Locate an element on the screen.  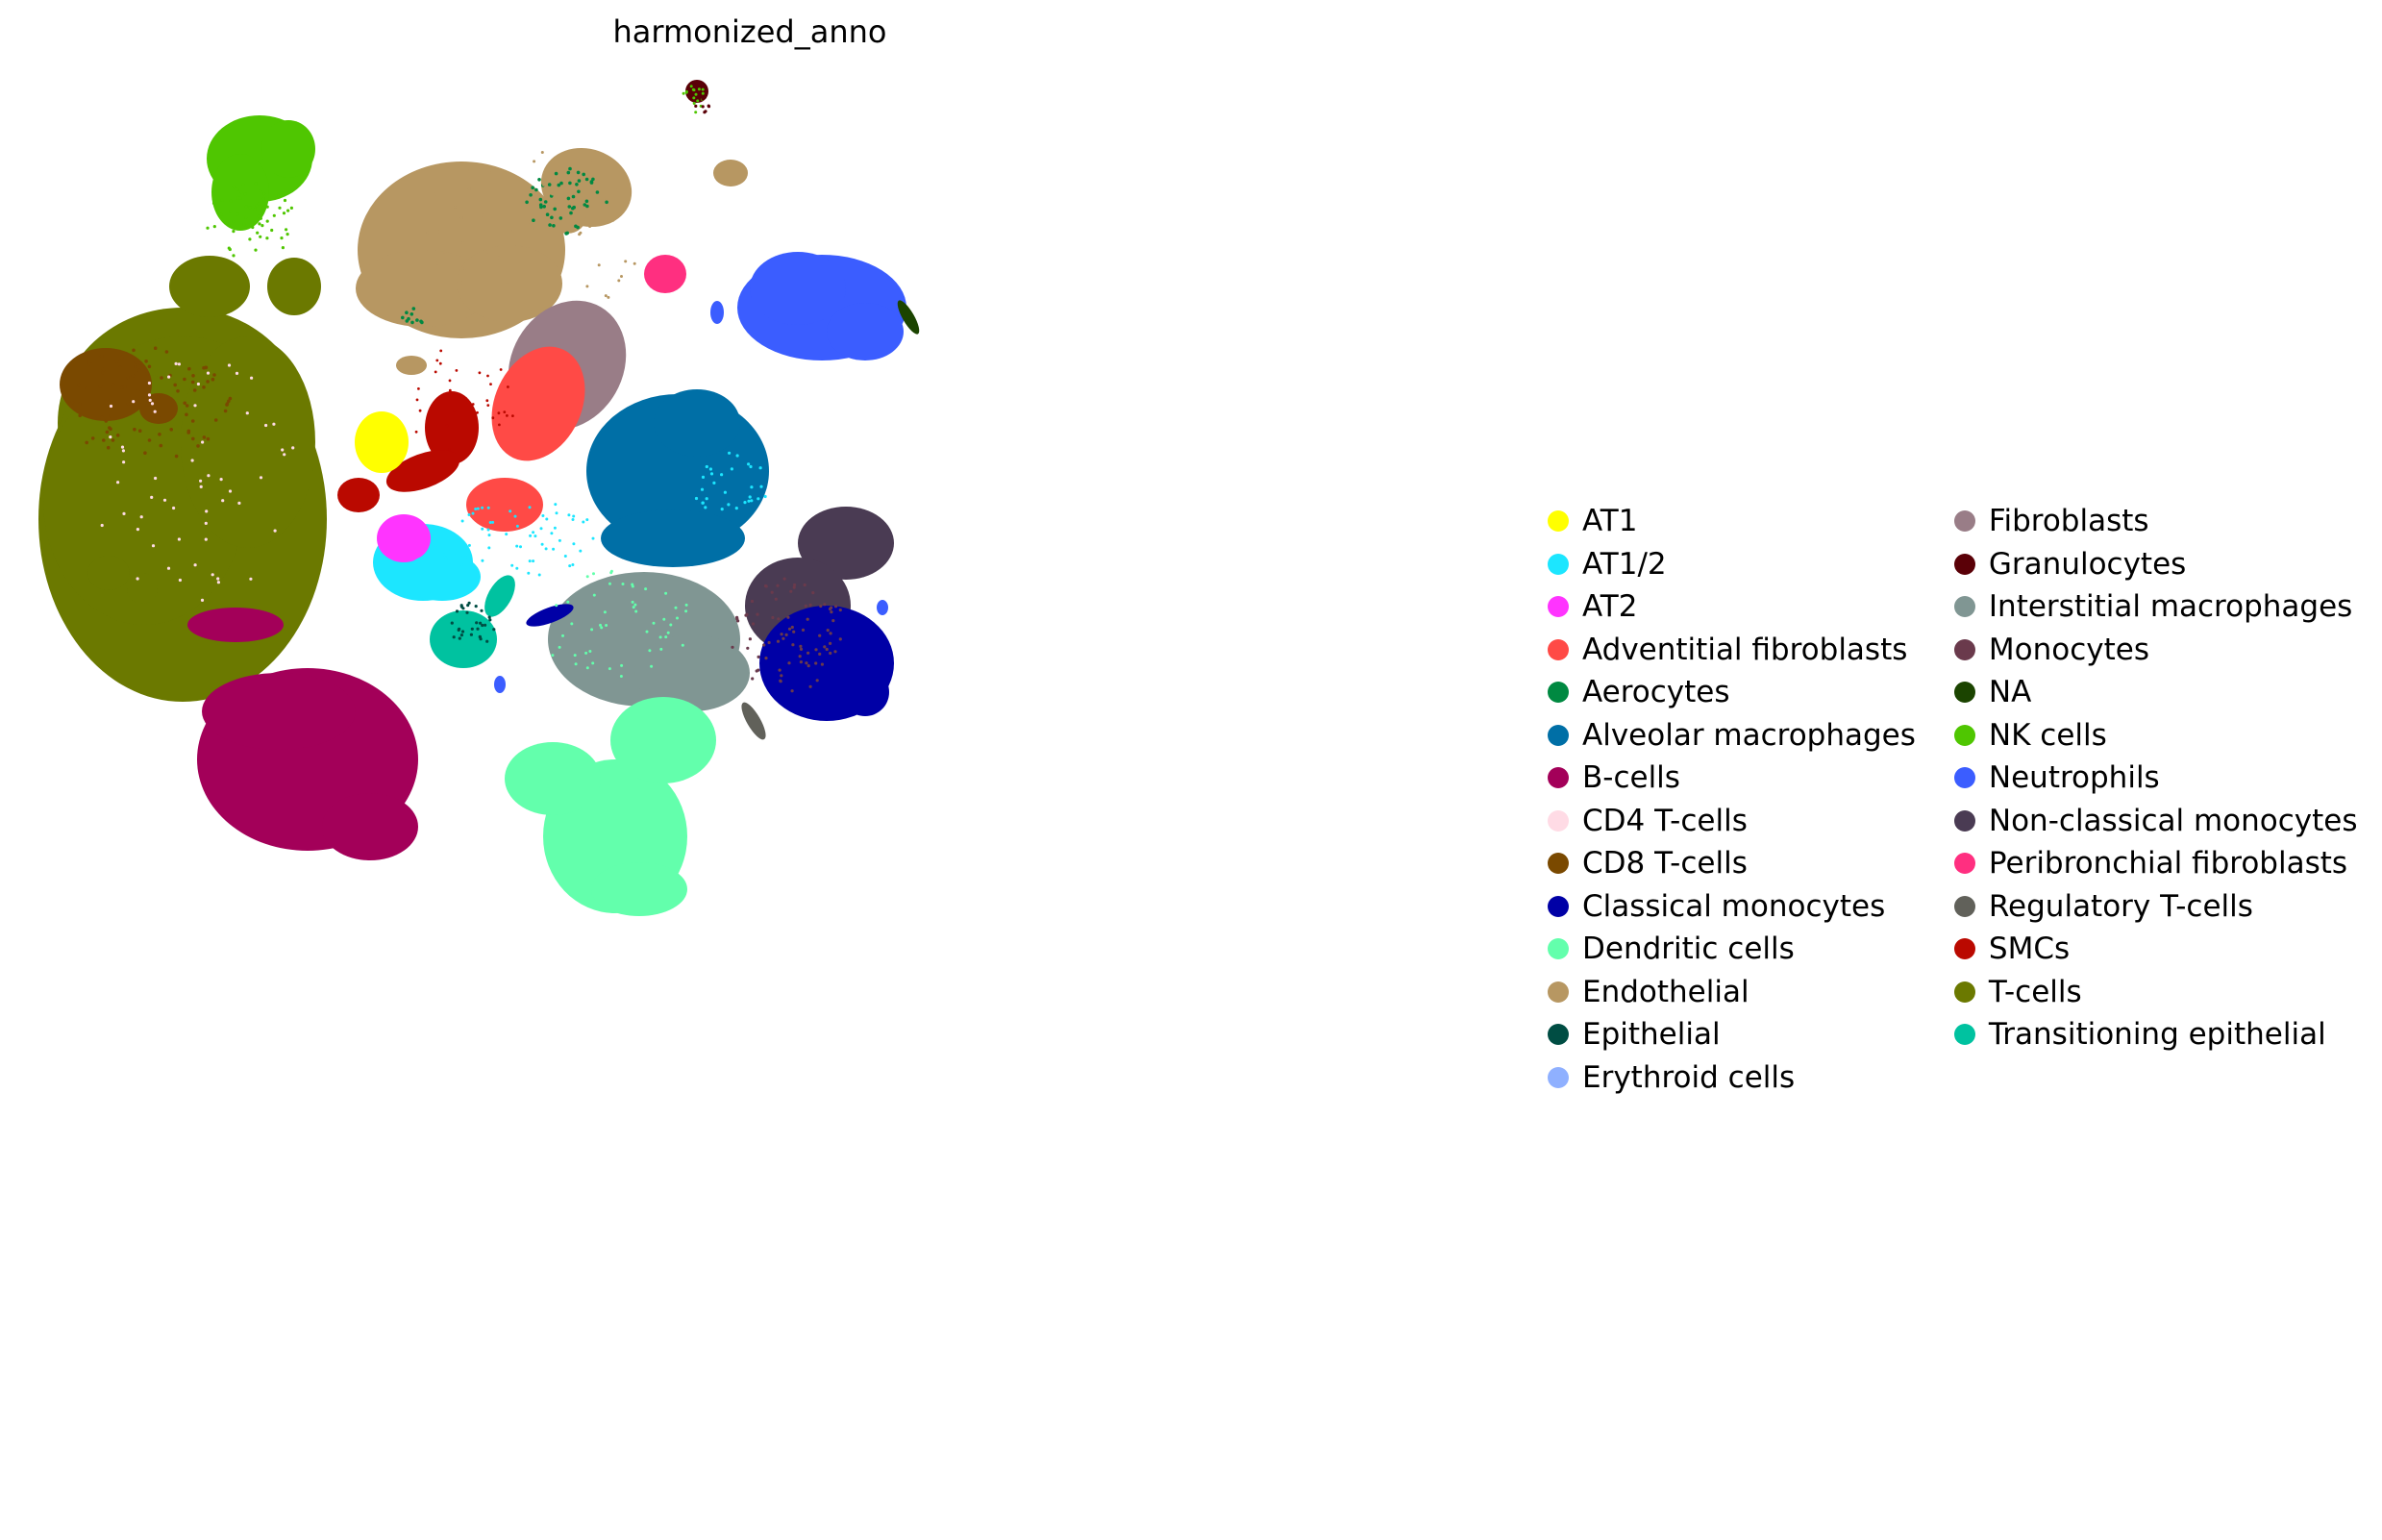
legend-item: AT2 is located at coordinates (1732, 607).